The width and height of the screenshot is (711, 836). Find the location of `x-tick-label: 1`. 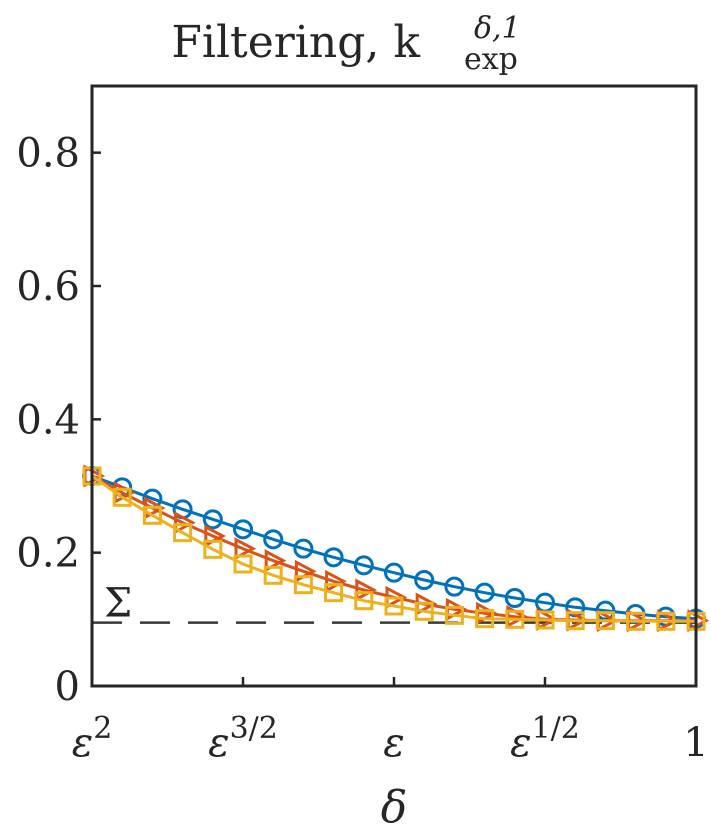

x-tick-label: 1 is located at coordinates (695, 743).